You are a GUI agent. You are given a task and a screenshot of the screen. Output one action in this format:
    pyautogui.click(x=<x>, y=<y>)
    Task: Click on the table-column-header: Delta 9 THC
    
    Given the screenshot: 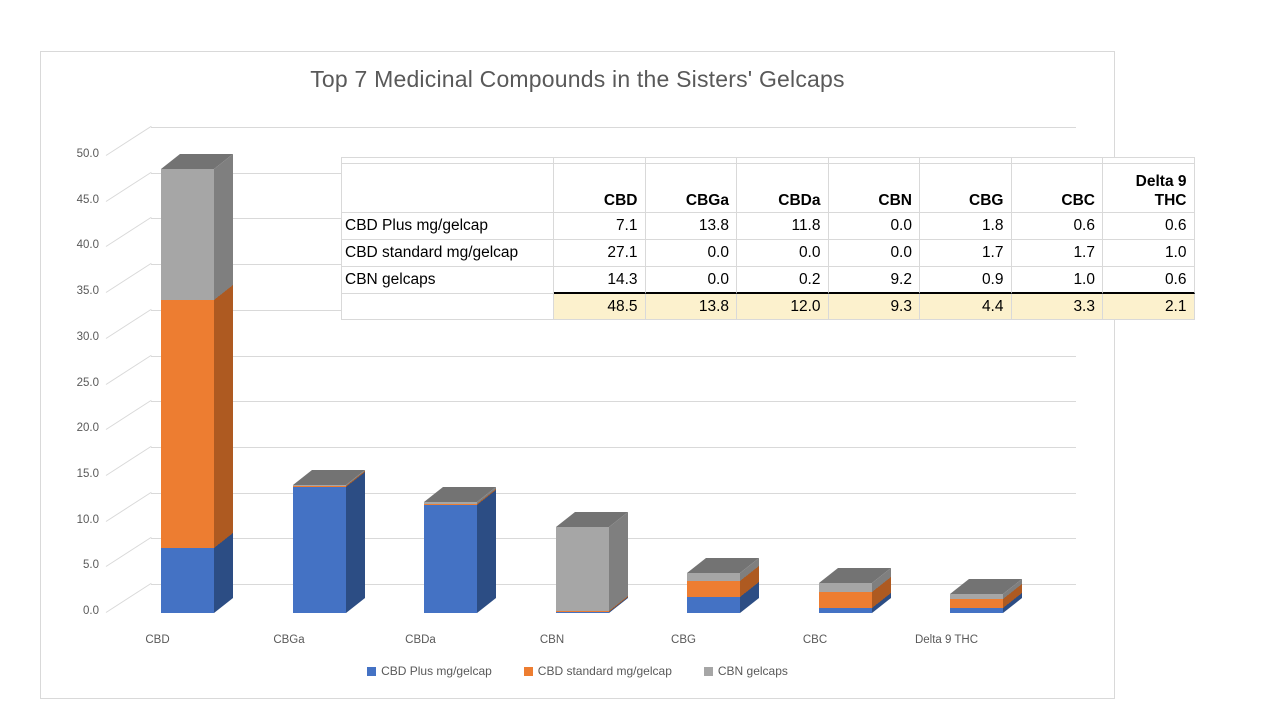 What is the action you would take?
    pyautogui.click(x=1149, y=188)
    